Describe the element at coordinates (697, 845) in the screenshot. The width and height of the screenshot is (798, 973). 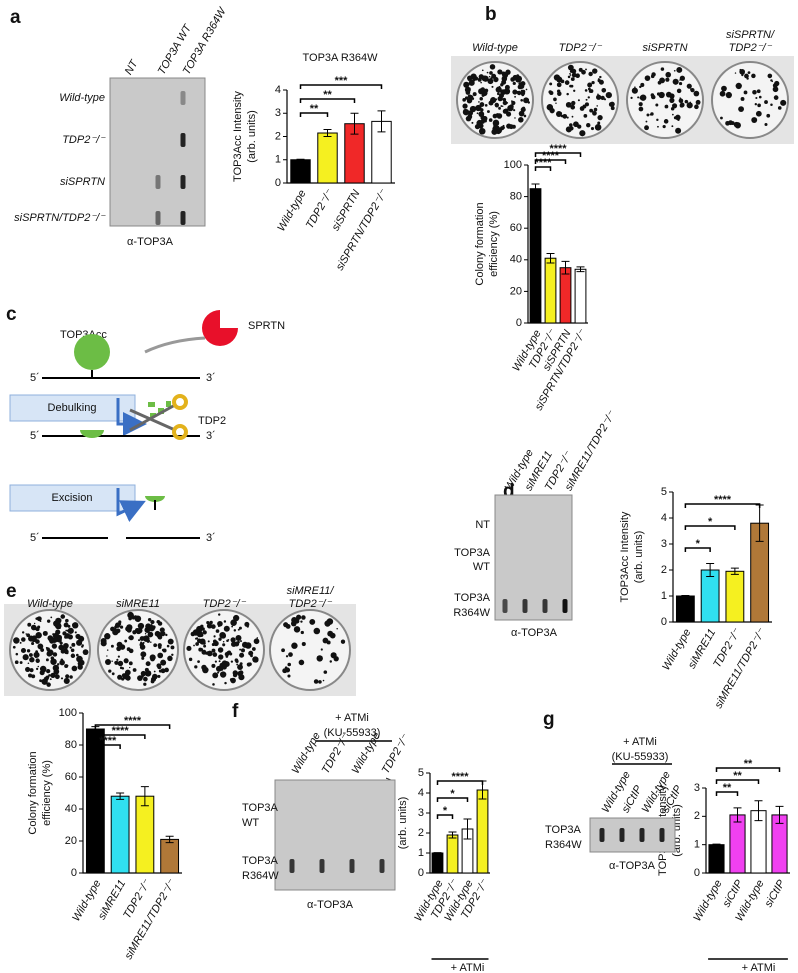
I see `y-tick-label: 1` at that location.